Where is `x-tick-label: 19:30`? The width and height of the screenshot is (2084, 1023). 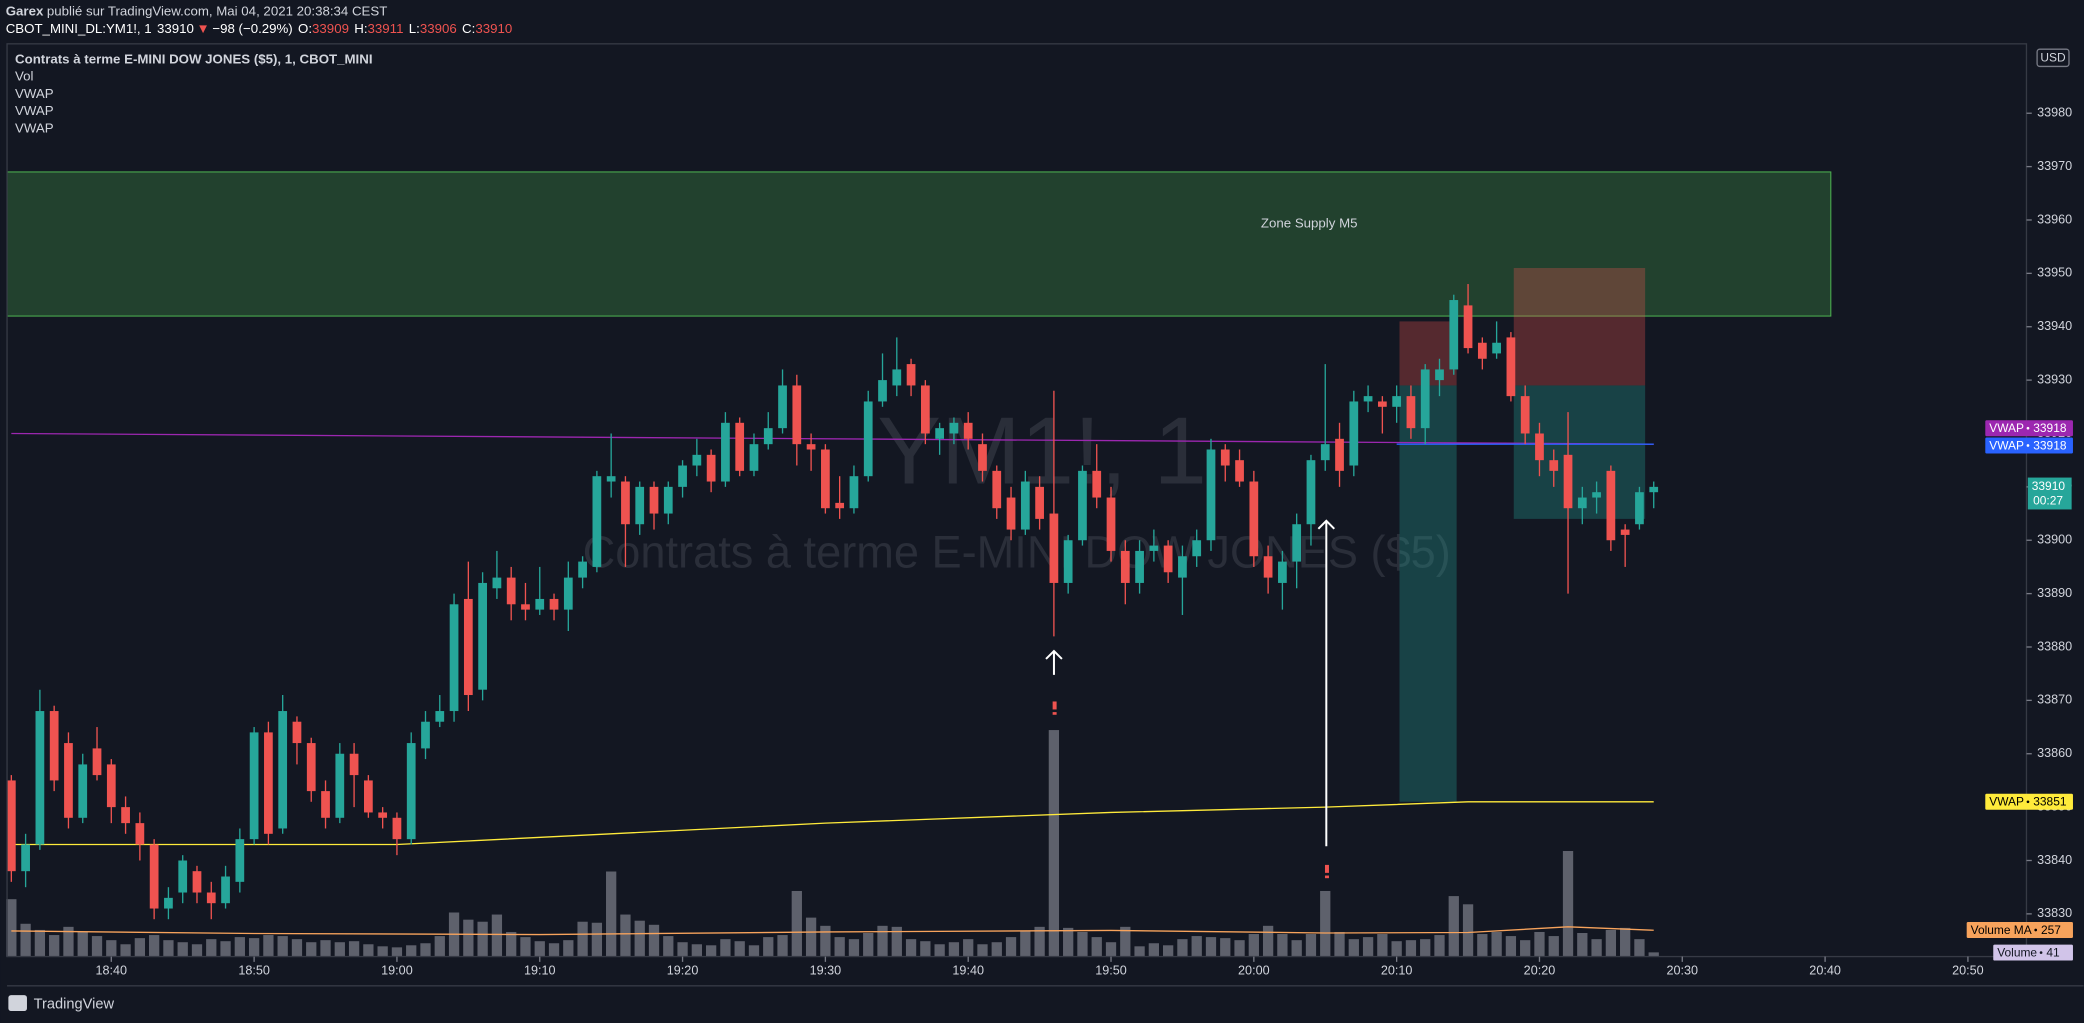
x-tick-label: 19:30 is located at coordinates (826, 971).